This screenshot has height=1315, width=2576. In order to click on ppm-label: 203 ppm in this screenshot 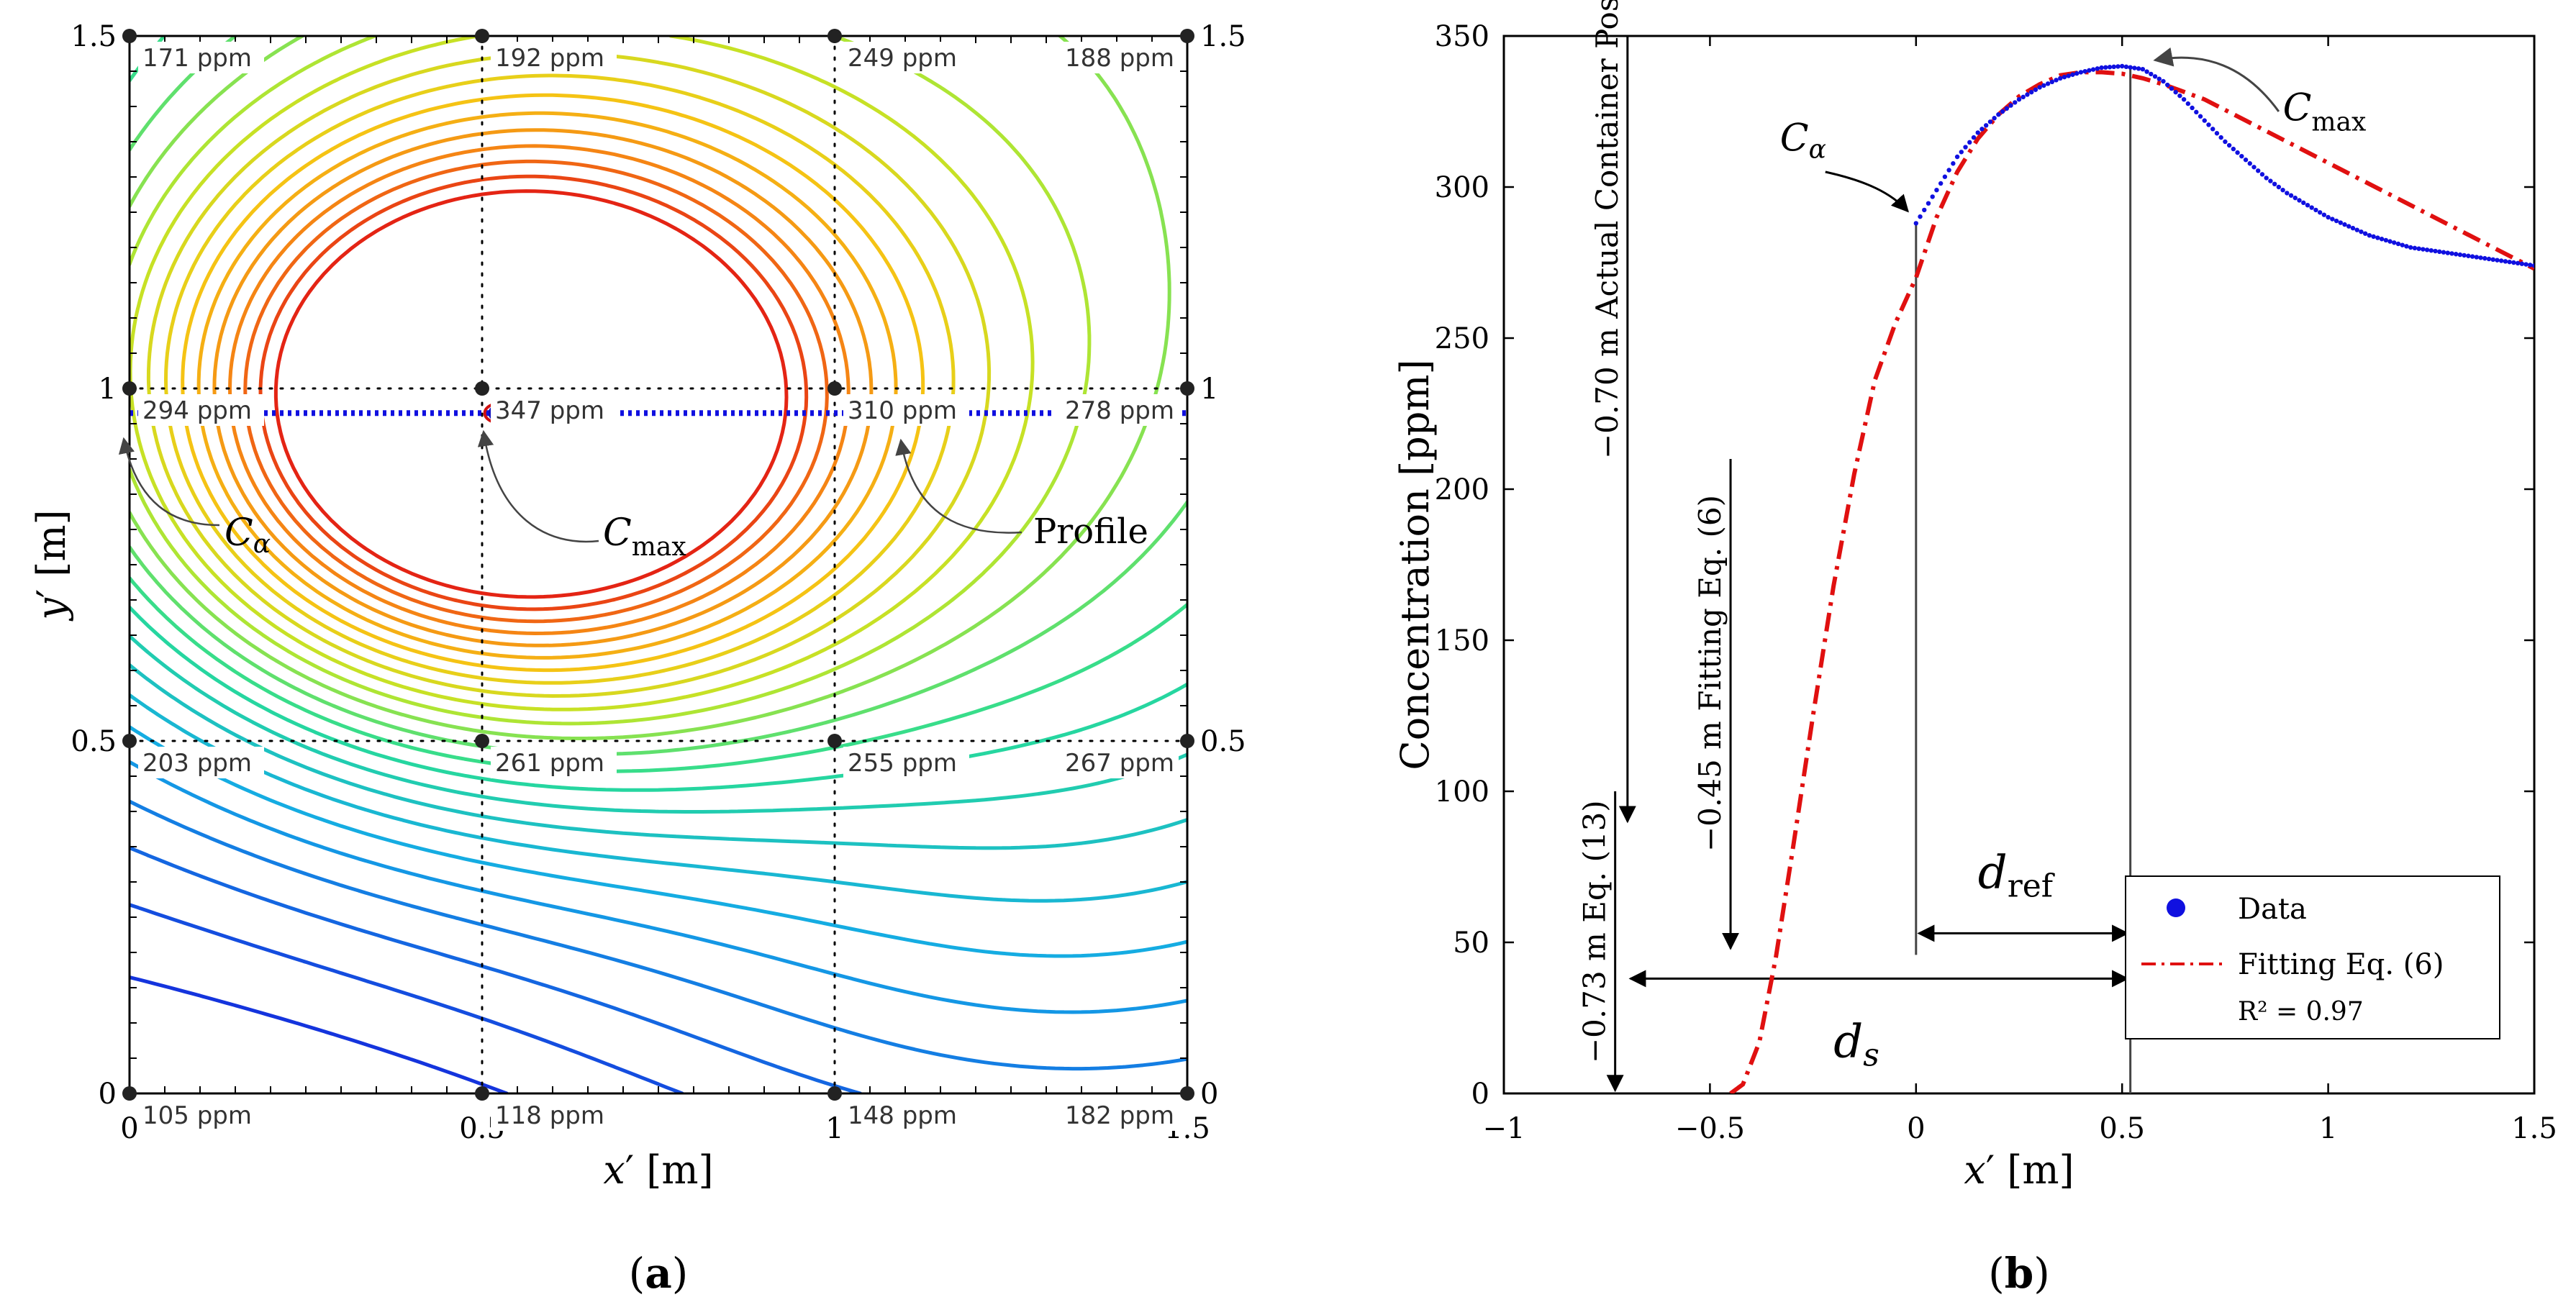, I will do `click(197, 763)`.